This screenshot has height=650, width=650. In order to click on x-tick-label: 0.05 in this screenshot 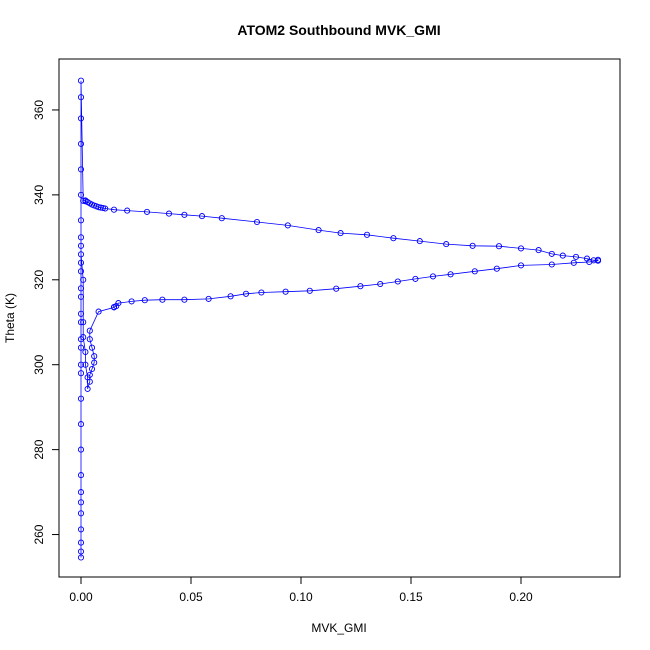, I will do `click(191, 597)`.